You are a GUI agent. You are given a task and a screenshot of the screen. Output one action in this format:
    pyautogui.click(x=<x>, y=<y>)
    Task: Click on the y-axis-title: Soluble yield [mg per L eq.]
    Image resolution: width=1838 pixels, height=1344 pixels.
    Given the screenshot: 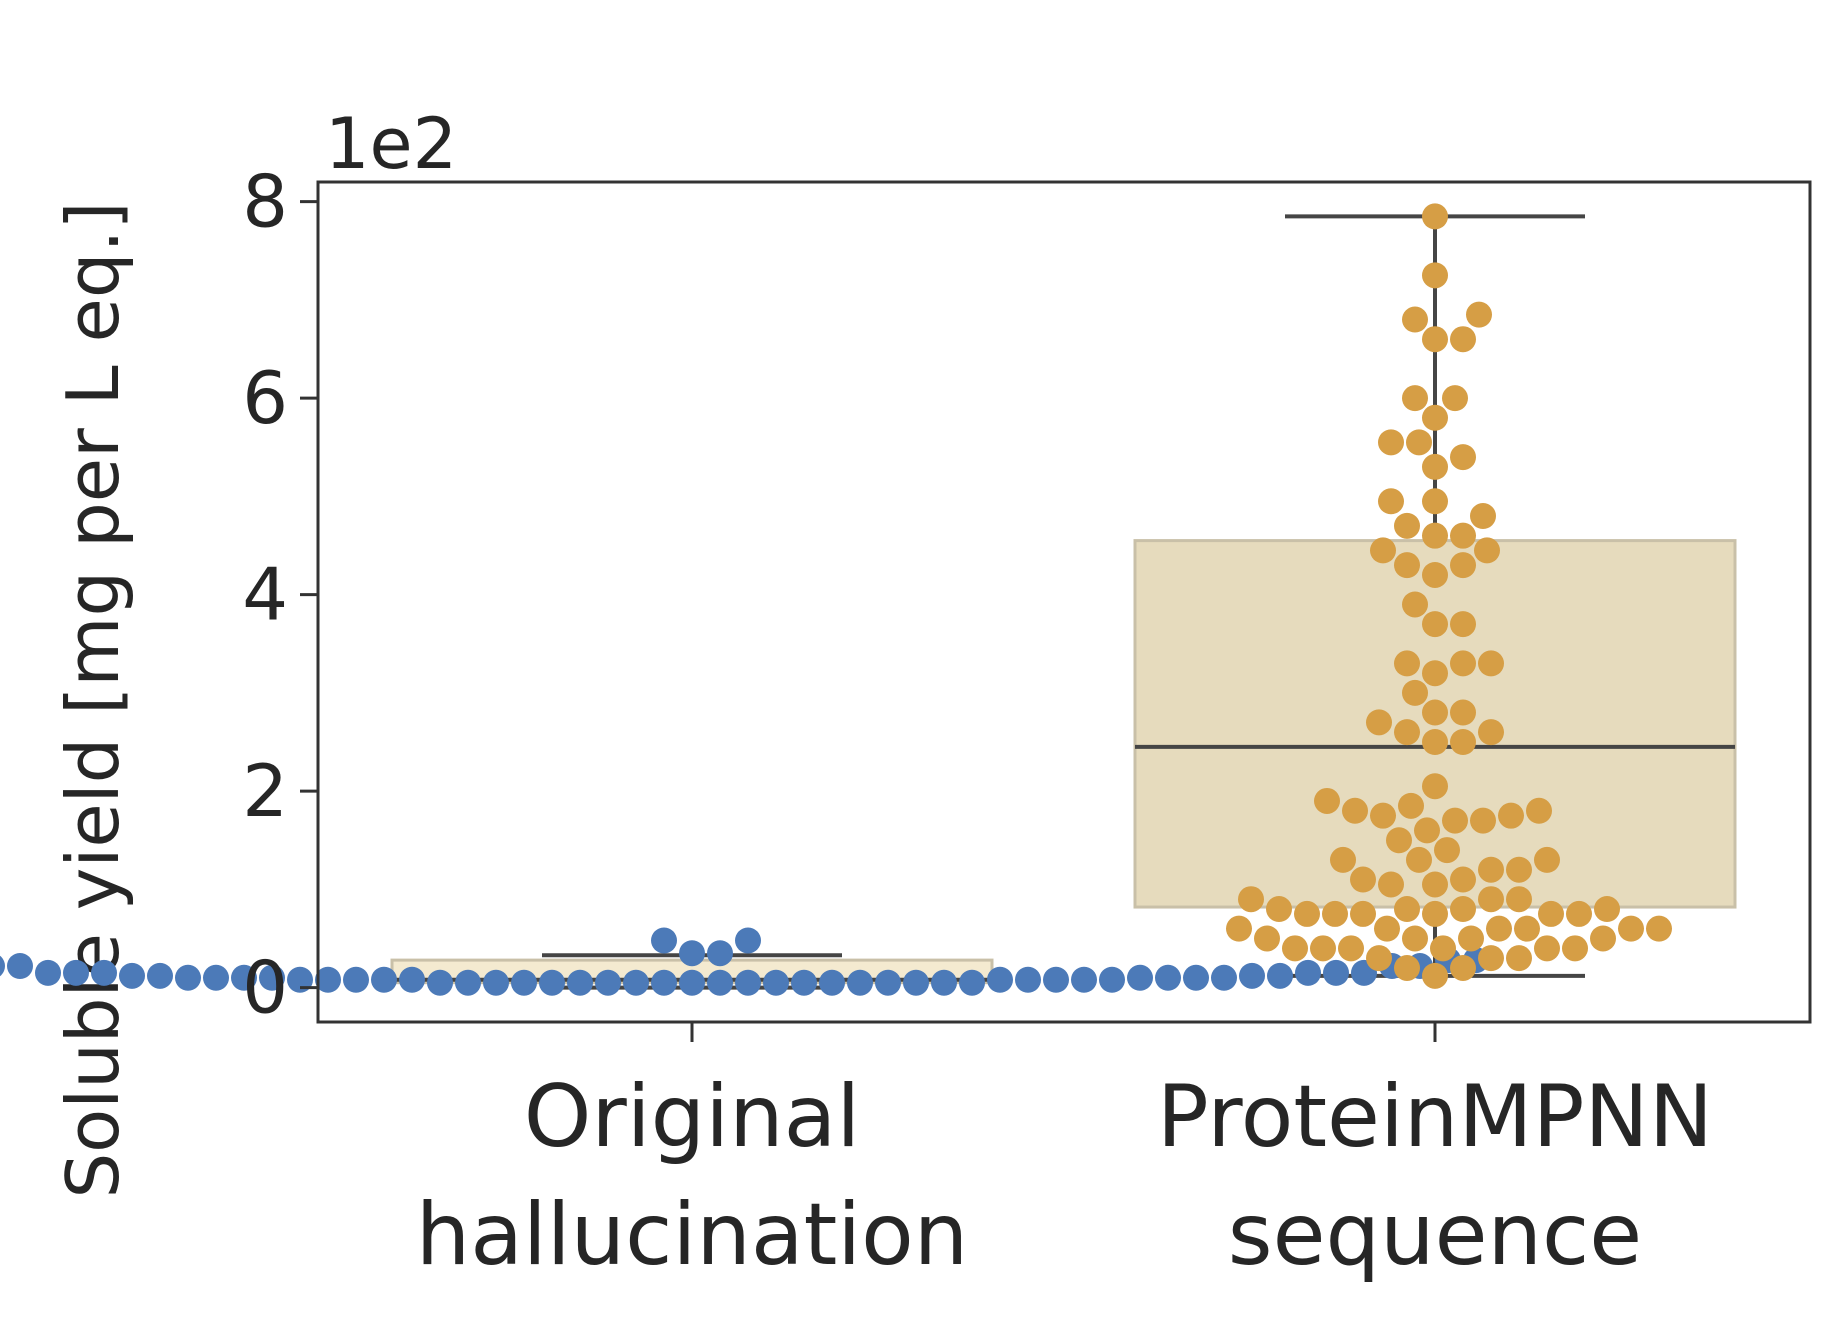 What is the action you would take?
    pyautogui.click(x=93, y=699)
    